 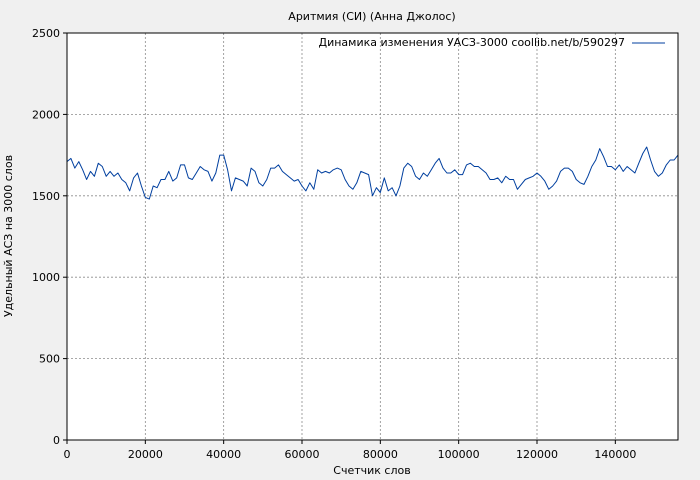 I want to click on x-tick-label: 40000, so click(x=223, y=454).